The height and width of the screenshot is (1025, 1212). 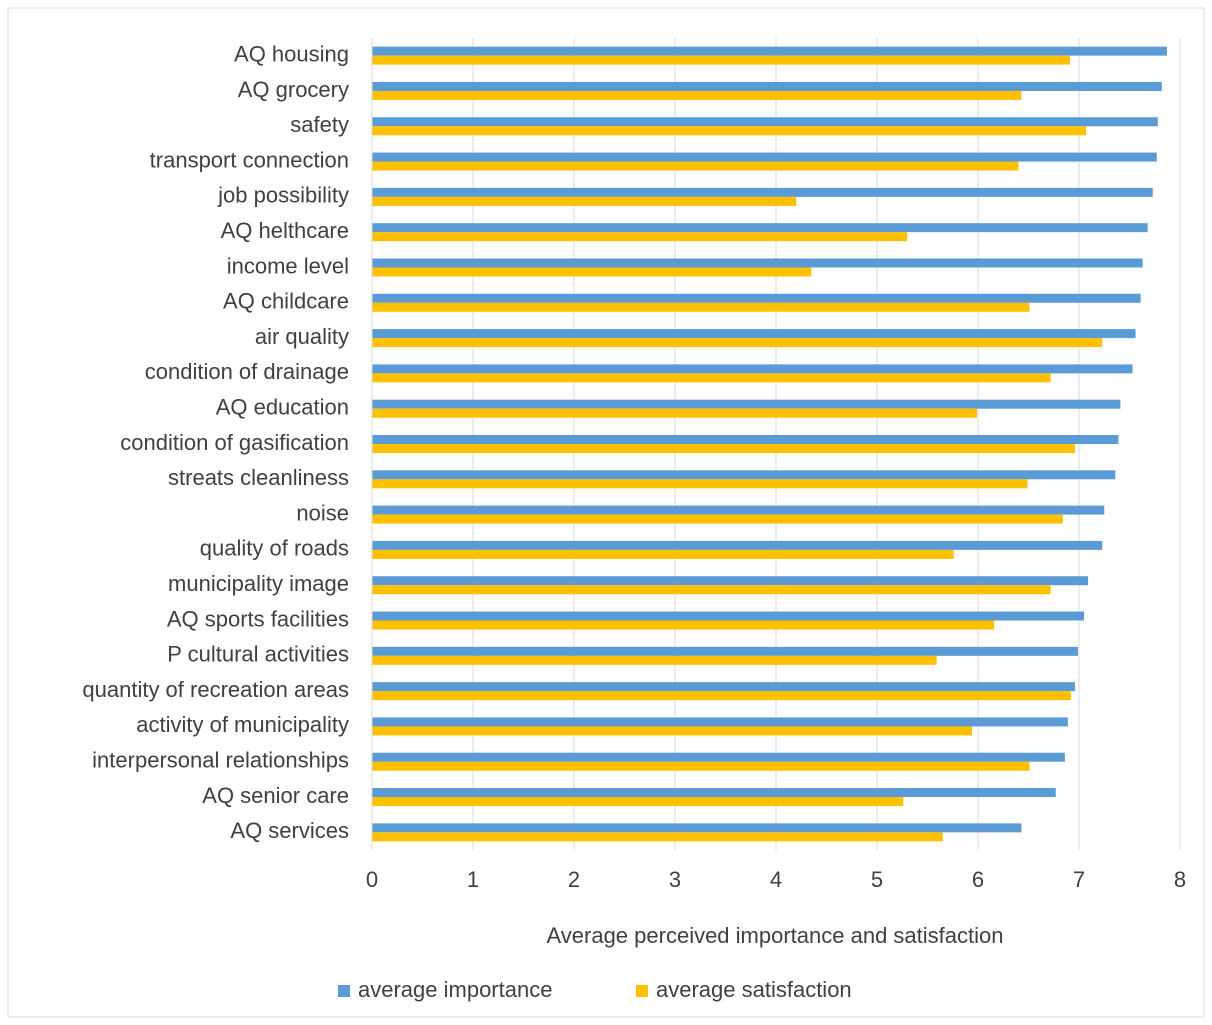 What do you see at coordinates (978, 879) in the screenshot?
I see `x-tick-label: 6` at bounding box center [978, 879].